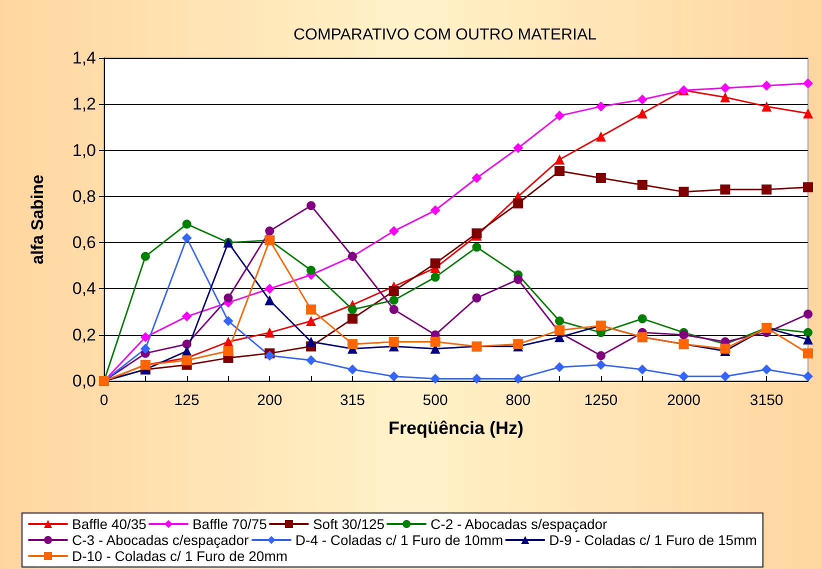  What do you see at coordinates (348, 524) in the screenshot?
I see `legend-label: Soft 30/125` at bounding box center [348, 524].